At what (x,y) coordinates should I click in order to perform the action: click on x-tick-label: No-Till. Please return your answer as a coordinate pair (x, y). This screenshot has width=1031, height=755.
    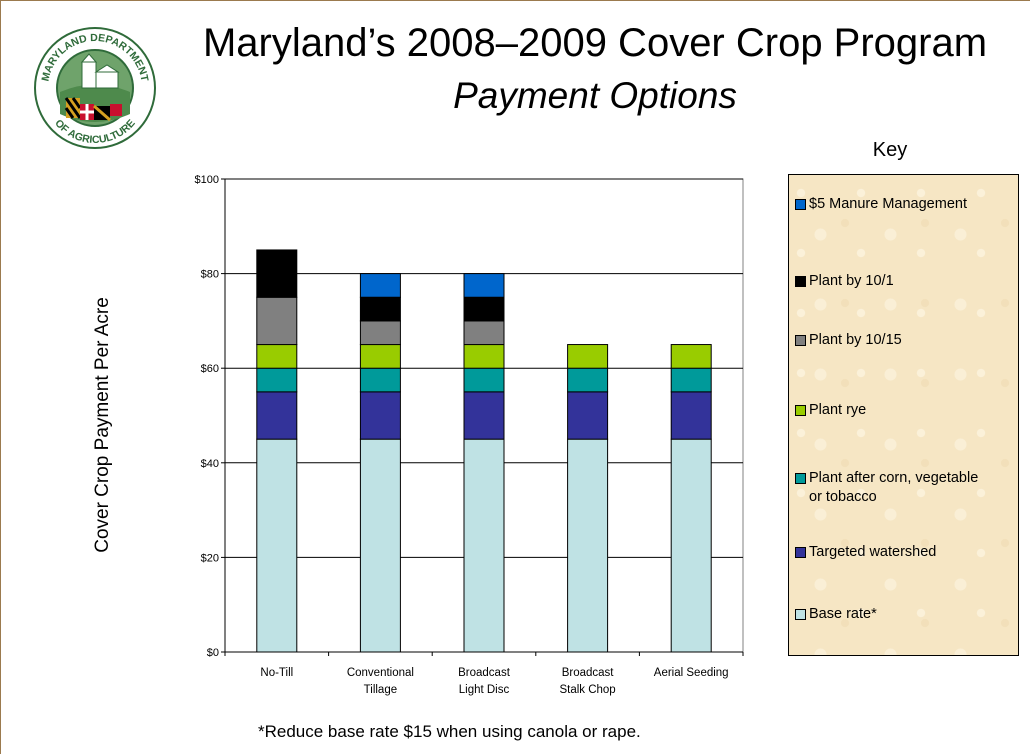
    Looking at the image, I should click on (276, 673).